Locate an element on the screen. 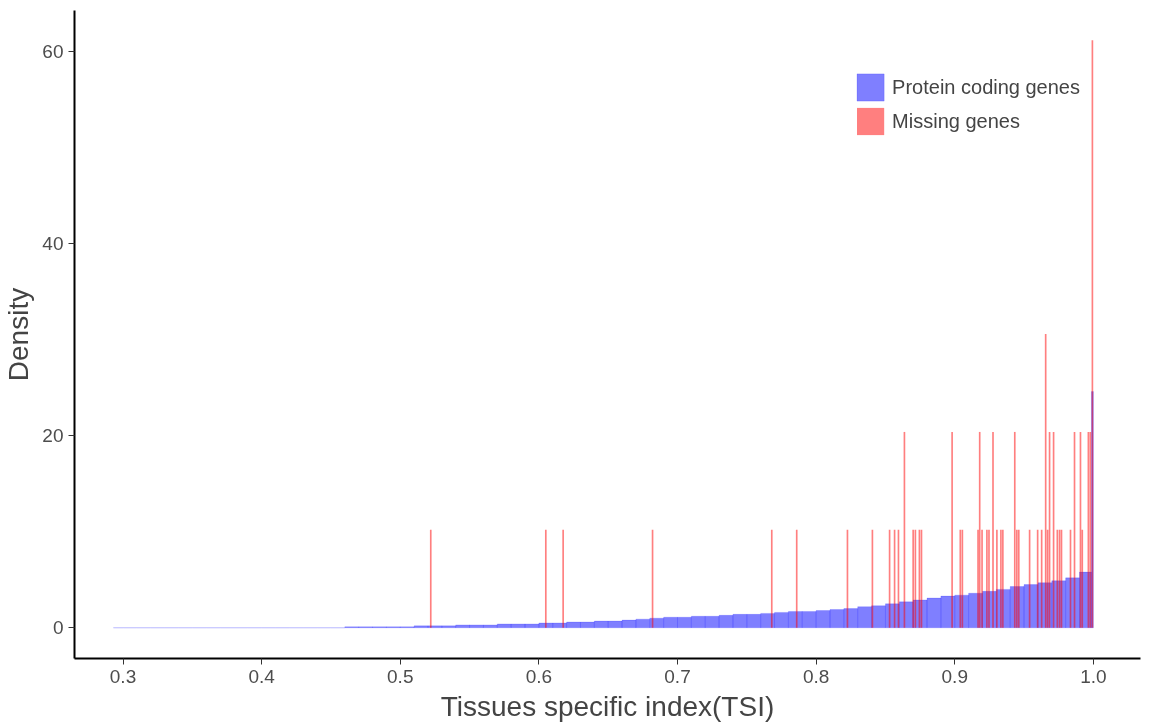 The height and width of the screenshot is (724, 1160). x-tick-label: 0.9 is located at coordinates (954, 676).